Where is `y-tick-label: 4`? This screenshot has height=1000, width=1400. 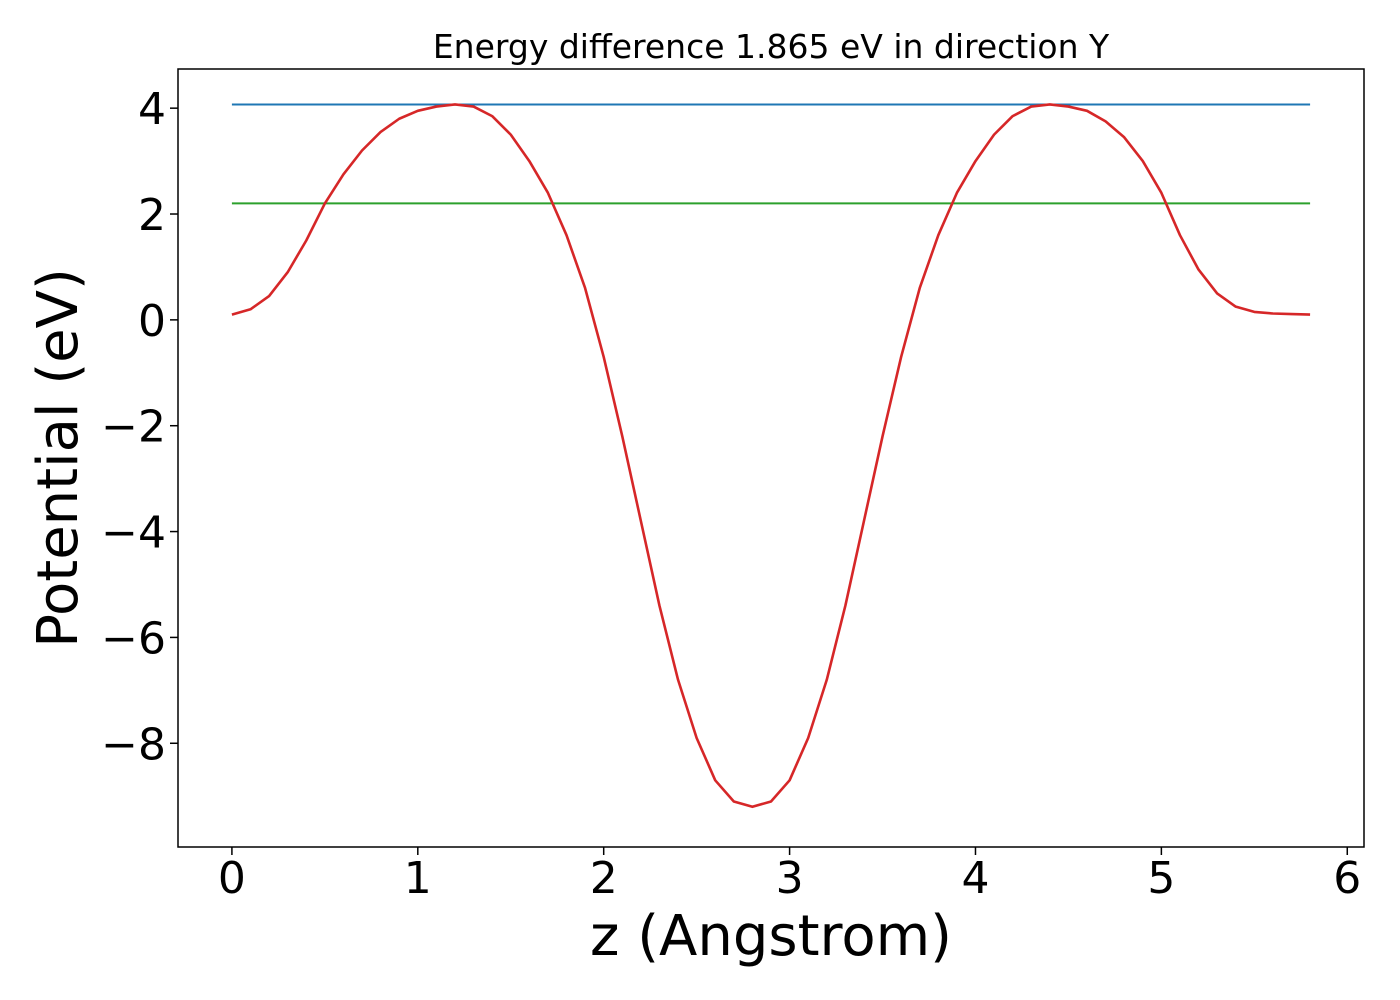 y-tick-label: 4 is located at coordinates (152, 109).